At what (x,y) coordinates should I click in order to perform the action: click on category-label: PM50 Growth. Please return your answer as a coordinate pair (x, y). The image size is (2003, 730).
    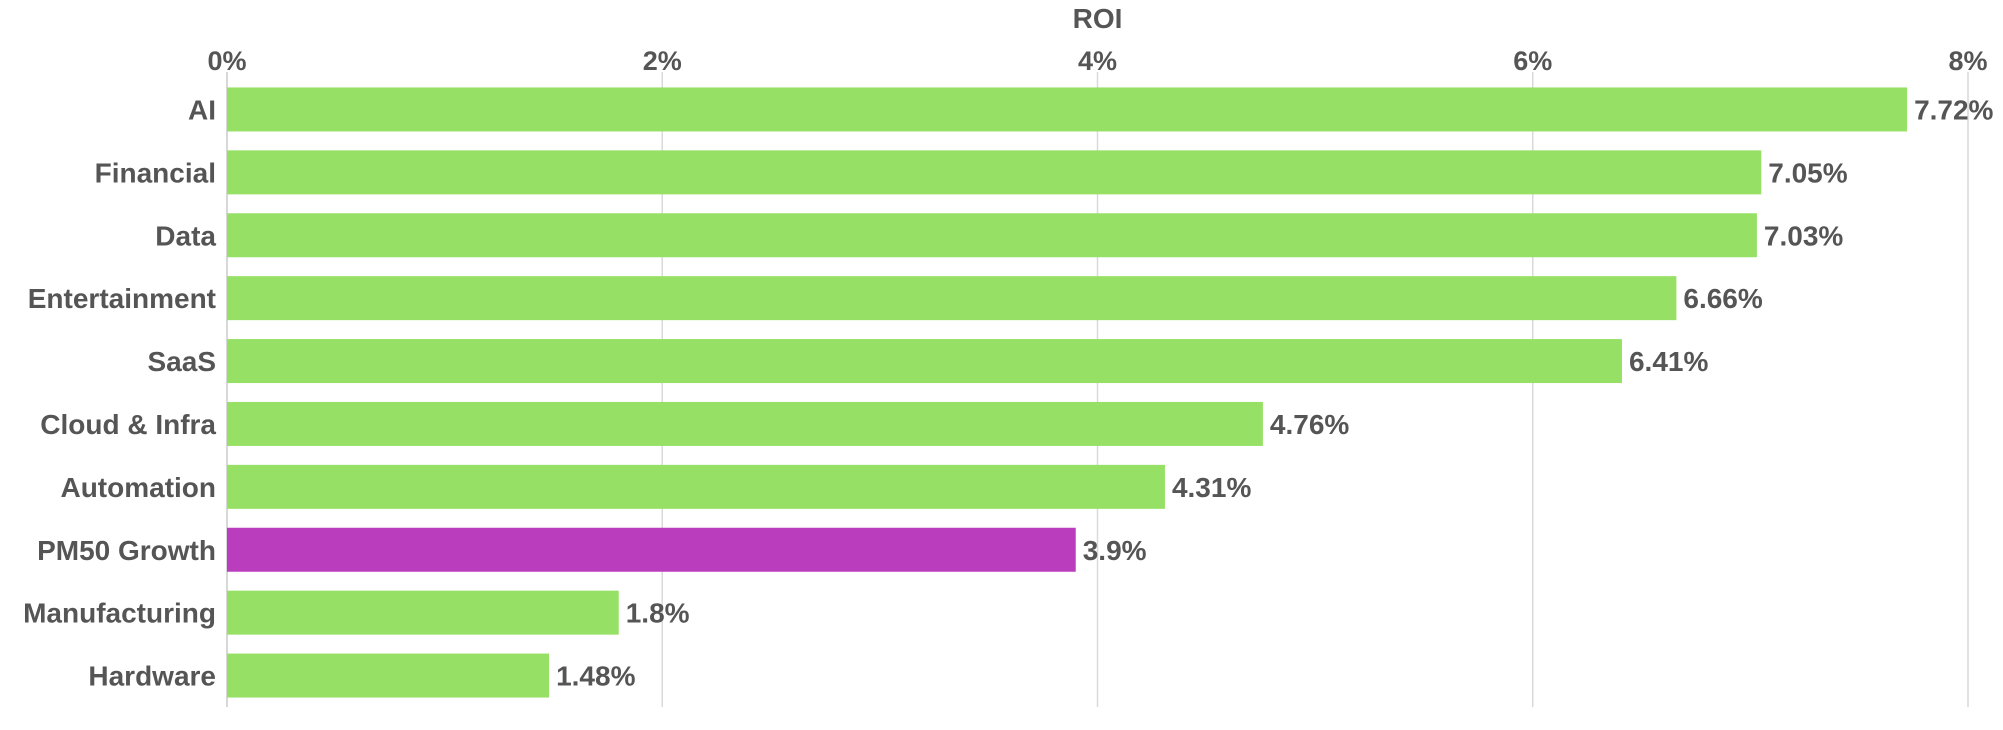
    Looking at the image, I should click on (126, 550).